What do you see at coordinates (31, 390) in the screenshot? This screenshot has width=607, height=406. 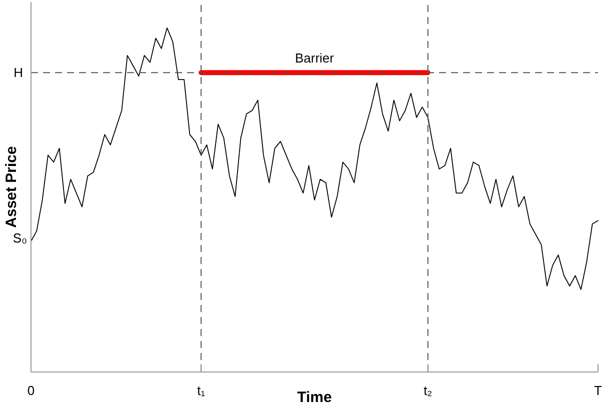 I see `x-tick-label: 0` at bounding box center [31, 390].